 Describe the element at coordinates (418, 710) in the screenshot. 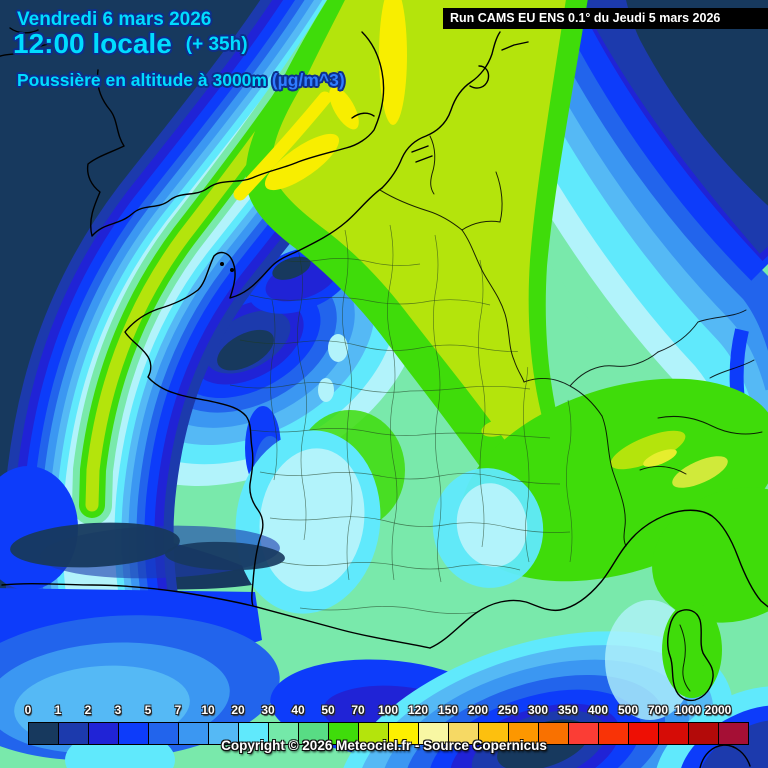

I see `legend-threshold-label: 120` at that location.